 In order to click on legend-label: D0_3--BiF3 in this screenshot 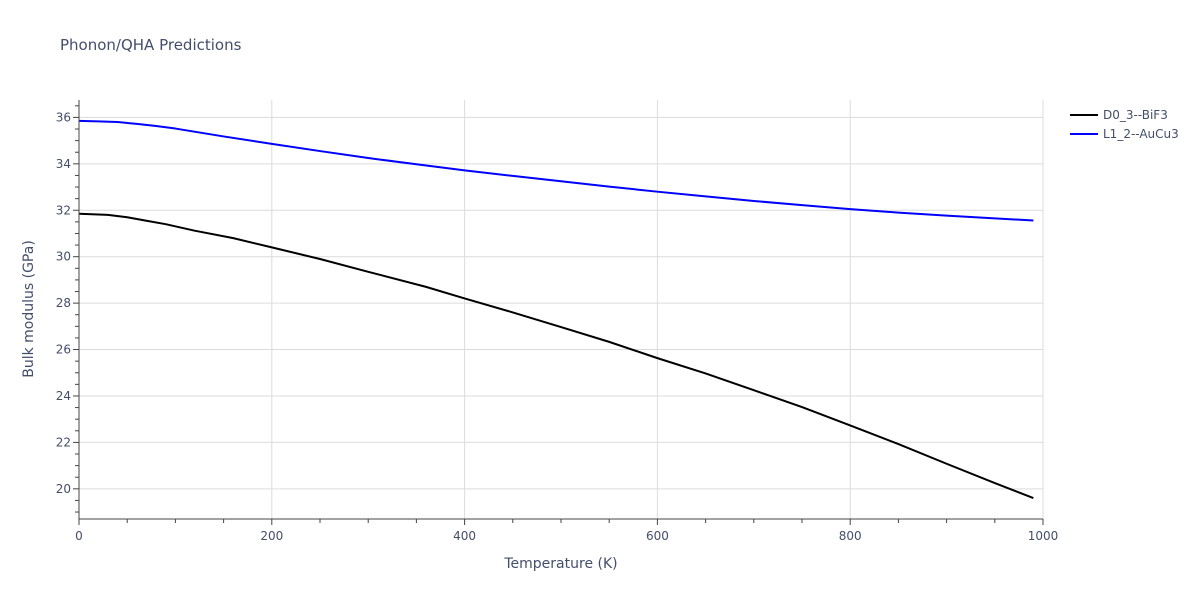, I will do `click(1135, 115)`.